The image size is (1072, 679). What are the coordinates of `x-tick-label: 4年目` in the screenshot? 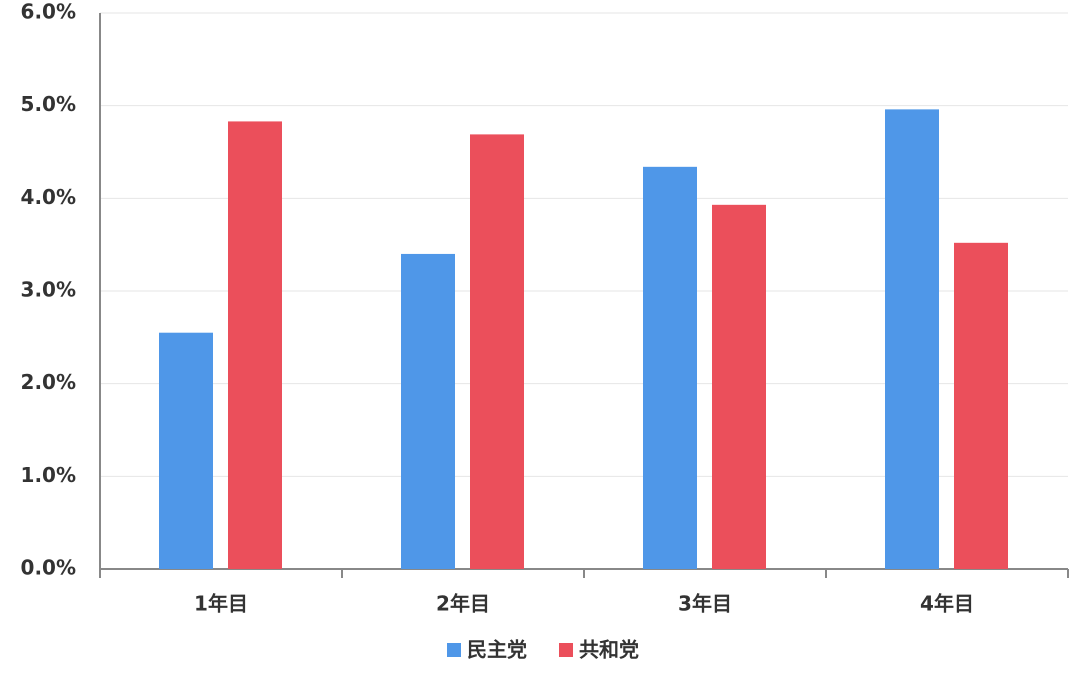 It's located at (947, 604).